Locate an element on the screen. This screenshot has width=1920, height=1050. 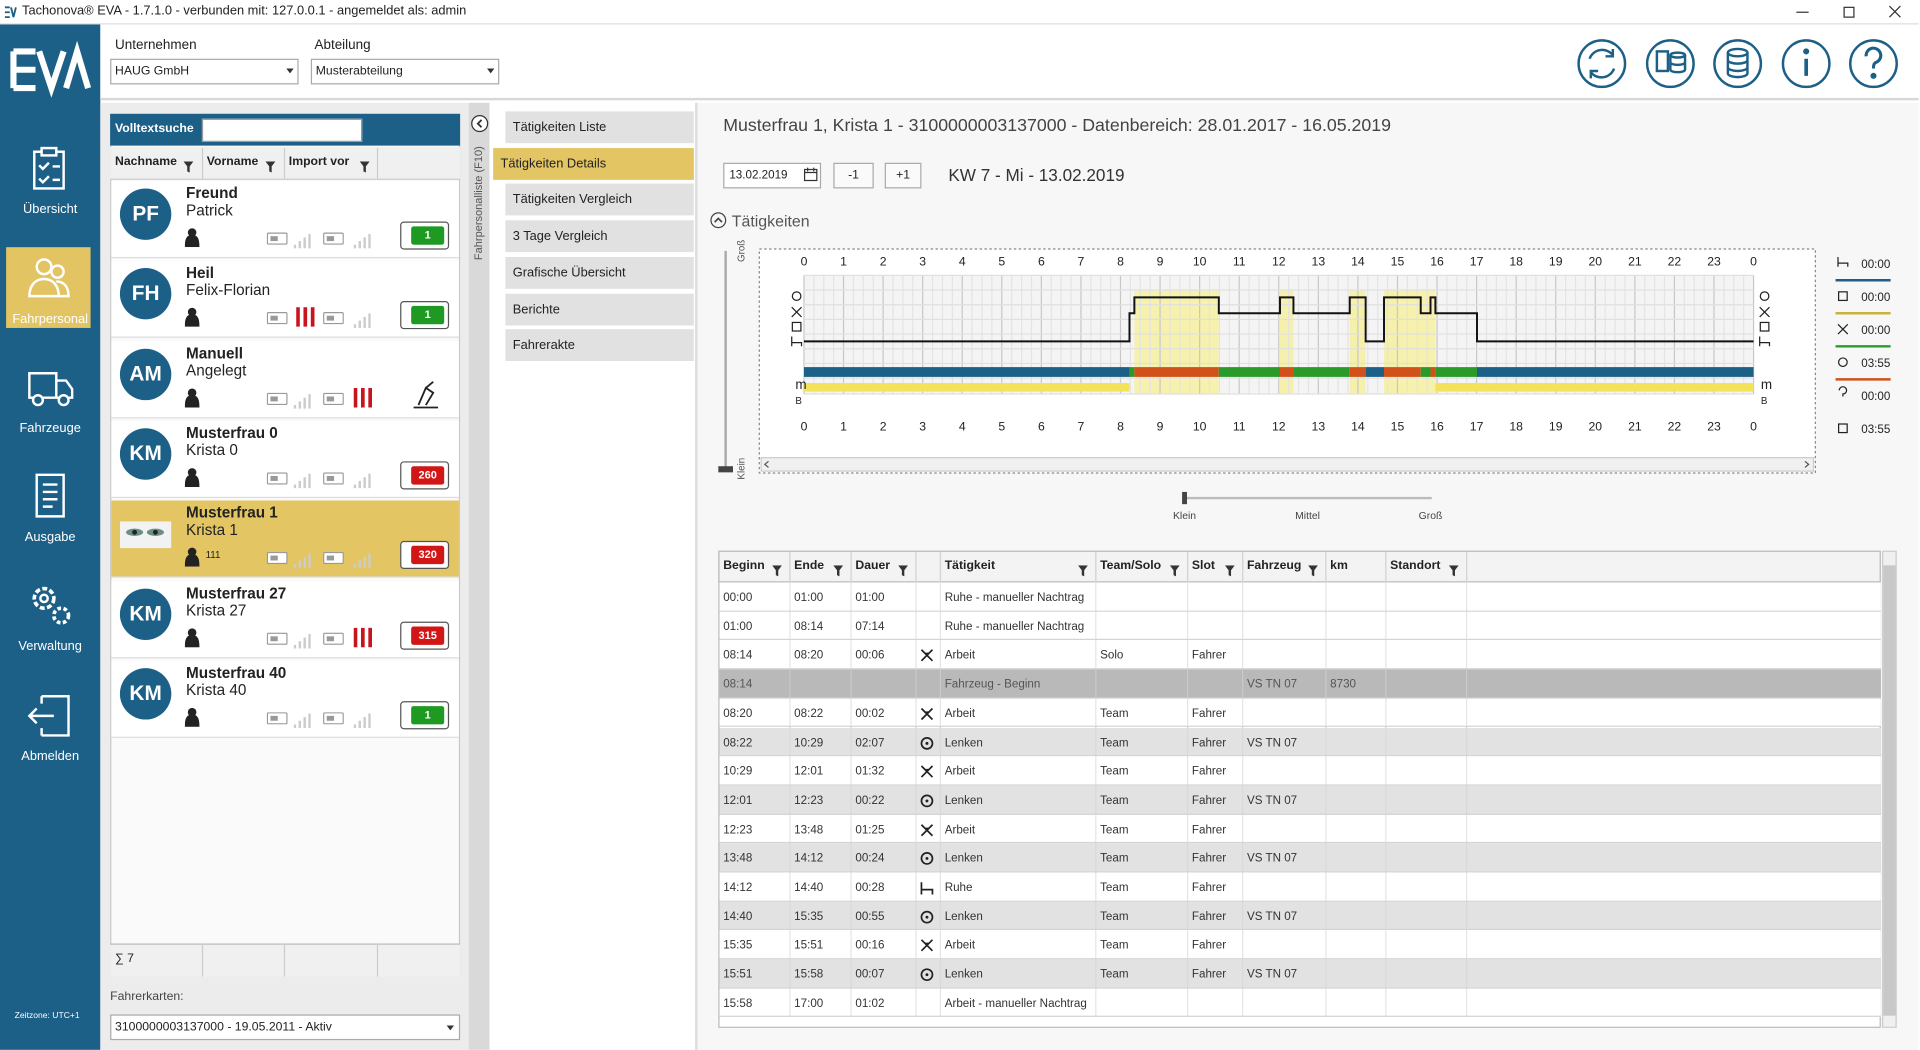
card-select: 3100000003137000 - 19.05.2011 - Aktiv is located at coordinates (285, 1027).